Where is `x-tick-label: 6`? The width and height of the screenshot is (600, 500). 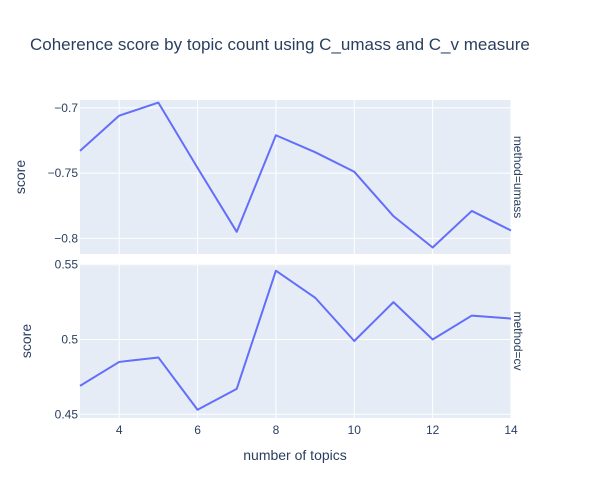
x-tick-label: 6 is located at coordinates (197, 430).